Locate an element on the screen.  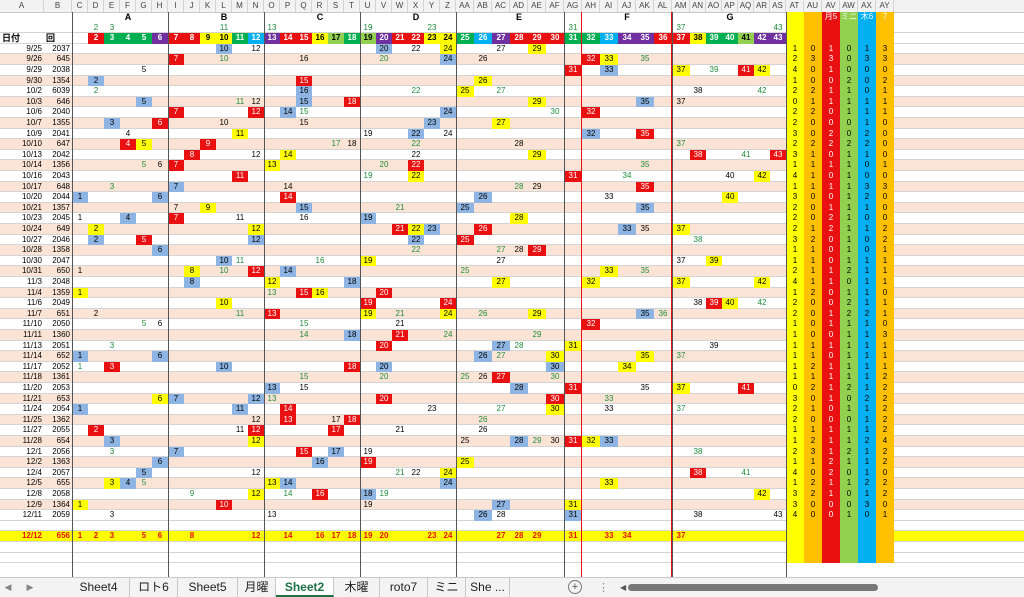
column-header-av: AV is located at coordinates (831, 6).